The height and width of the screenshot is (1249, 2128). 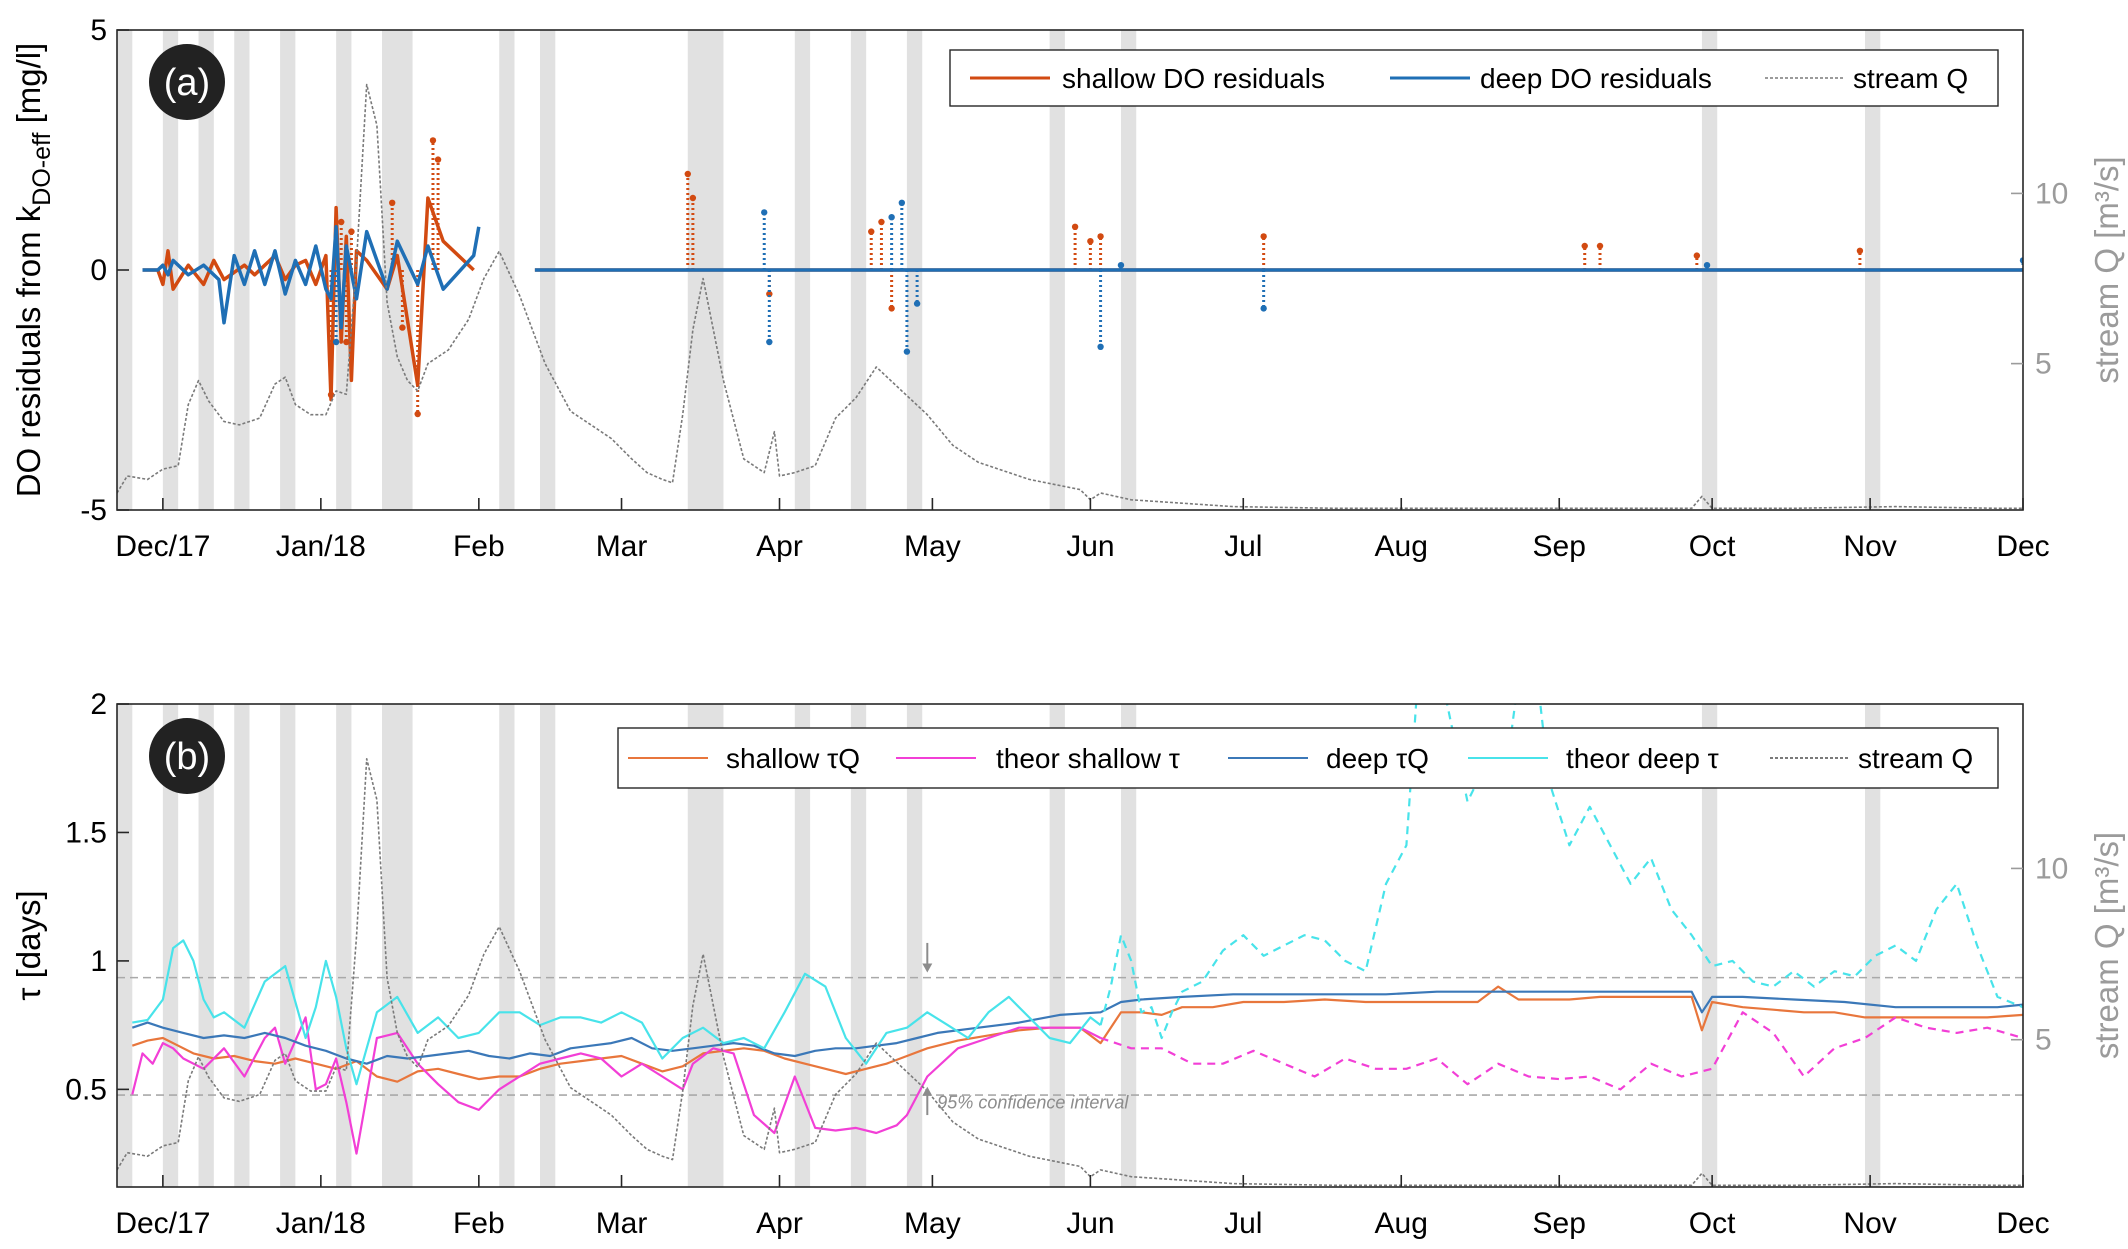 I want to click on panel-label: (a), so click(x=187, y=83).